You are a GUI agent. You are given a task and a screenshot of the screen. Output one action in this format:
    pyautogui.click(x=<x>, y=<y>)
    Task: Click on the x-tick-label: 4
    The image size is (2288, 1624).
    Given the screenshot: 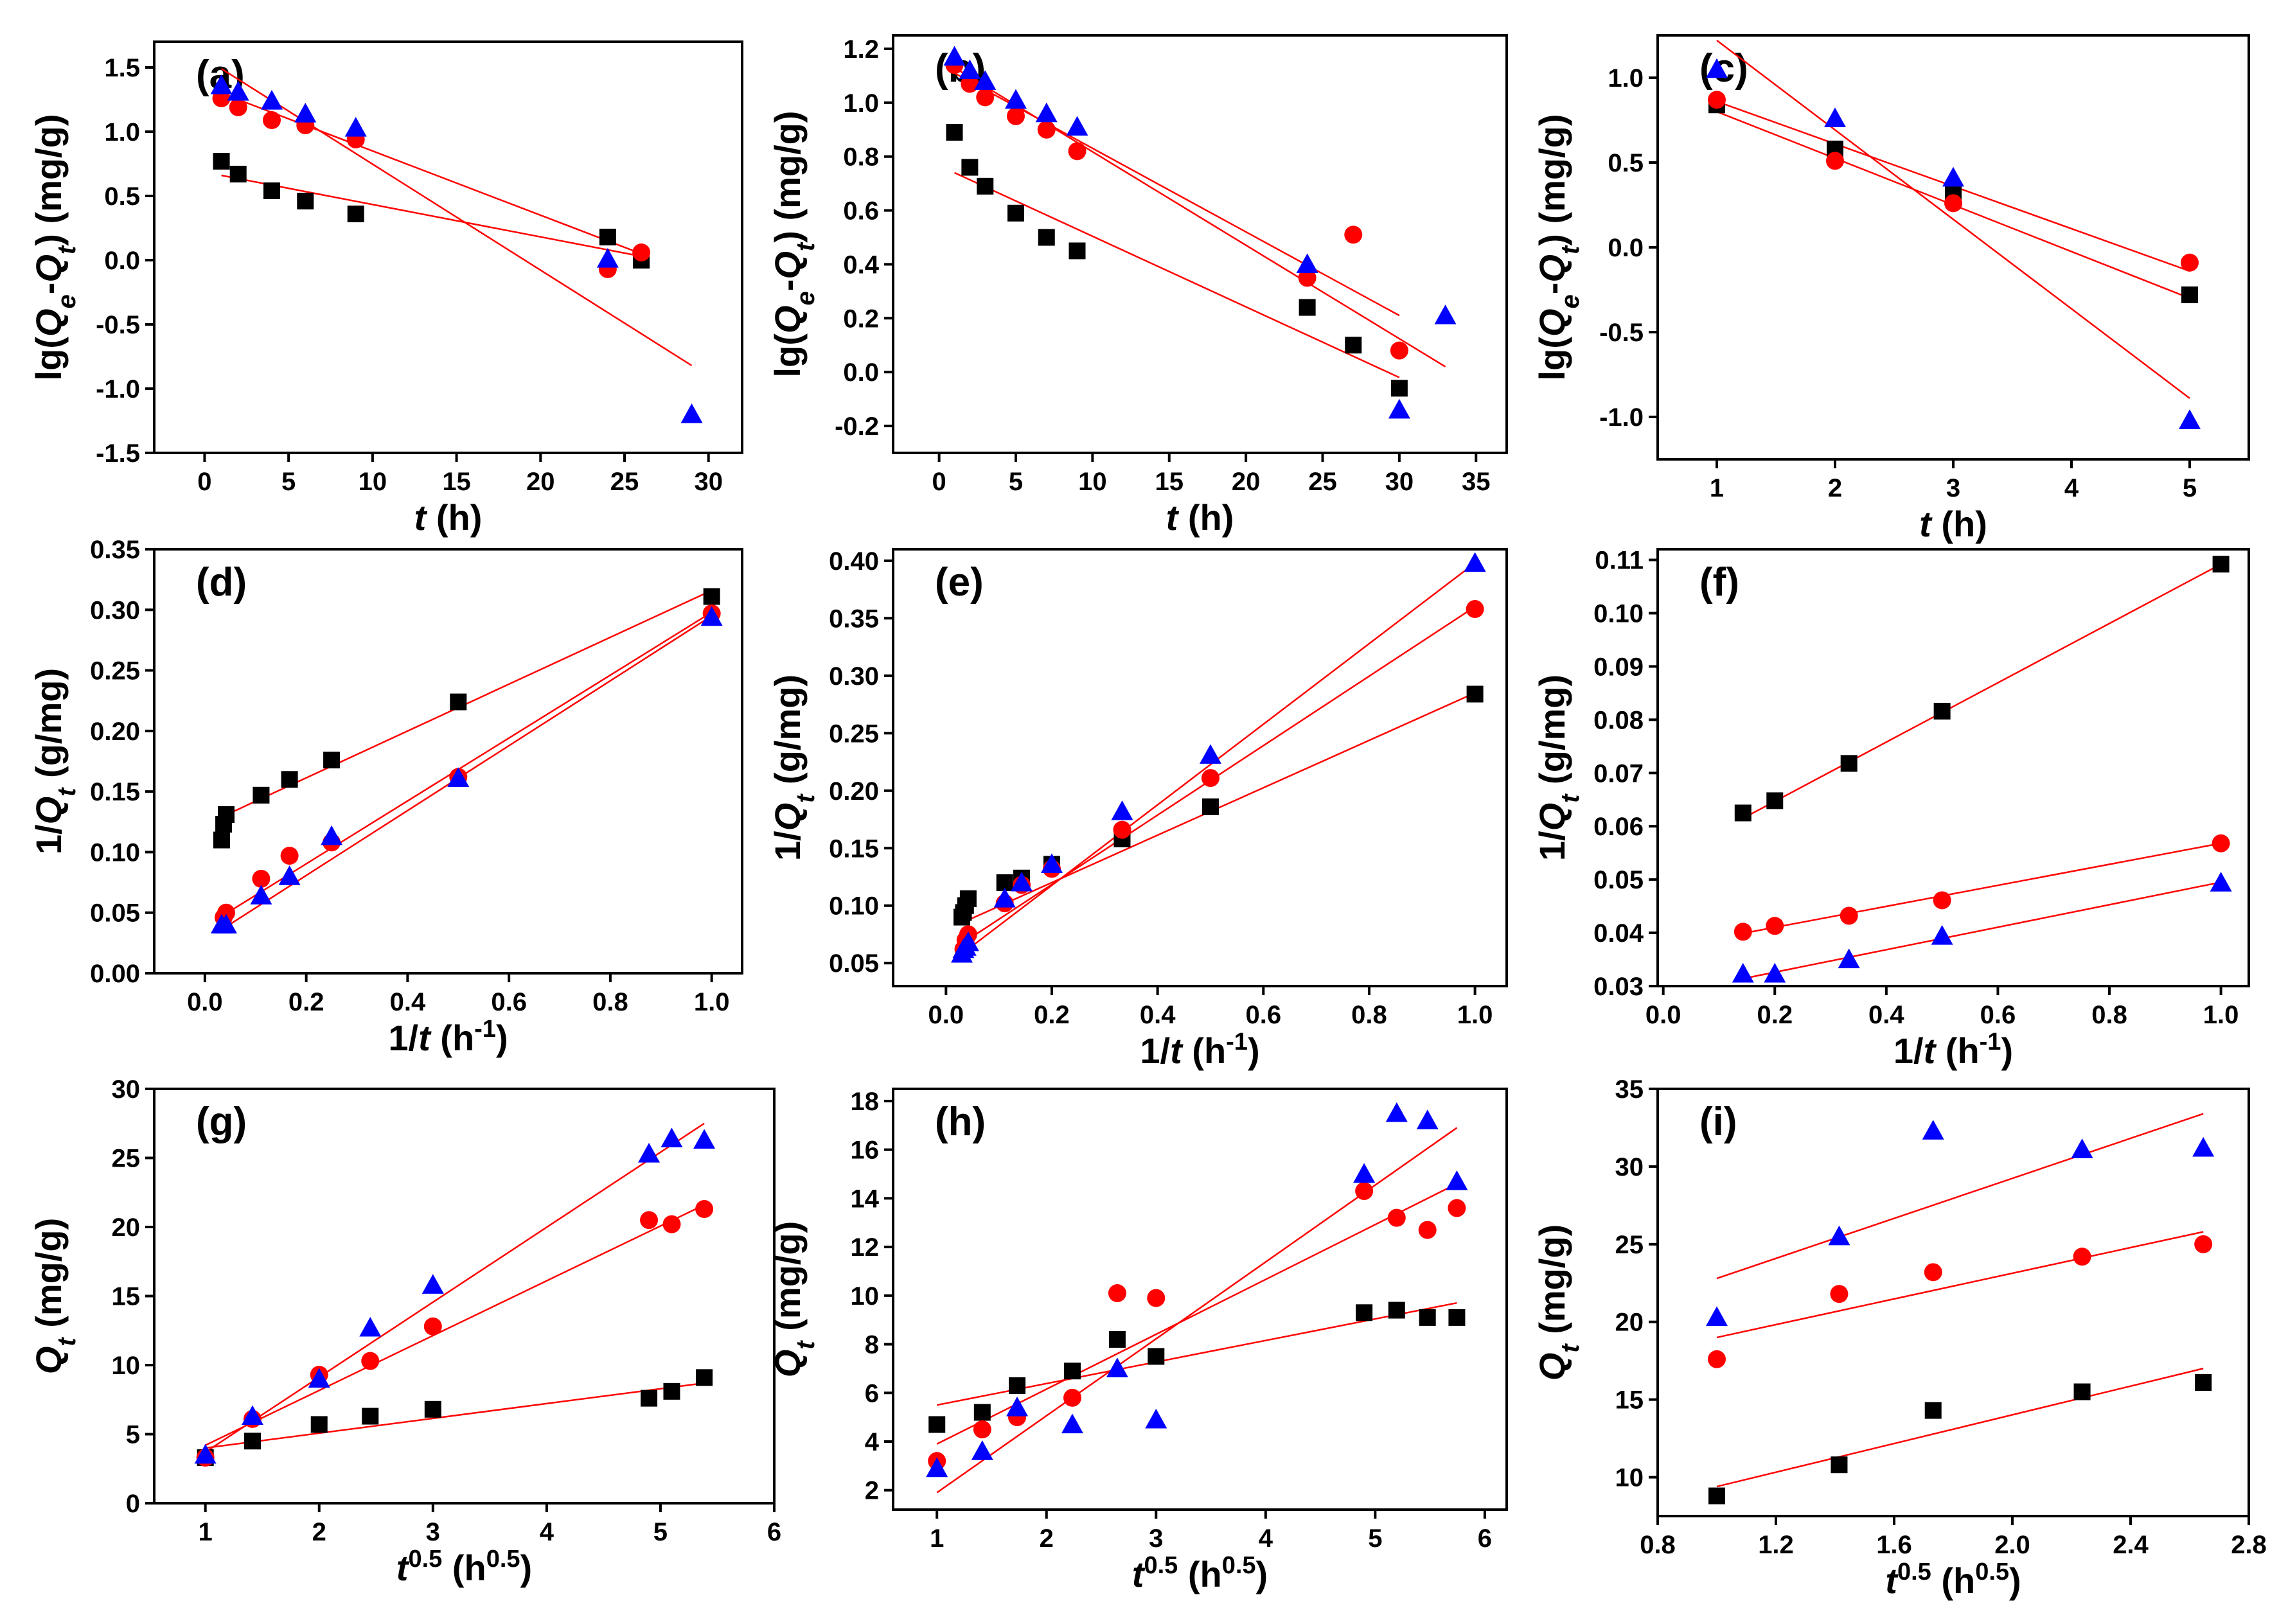 What is the action you would take?
    pyautogui.click(x=1266, y=1538)
    